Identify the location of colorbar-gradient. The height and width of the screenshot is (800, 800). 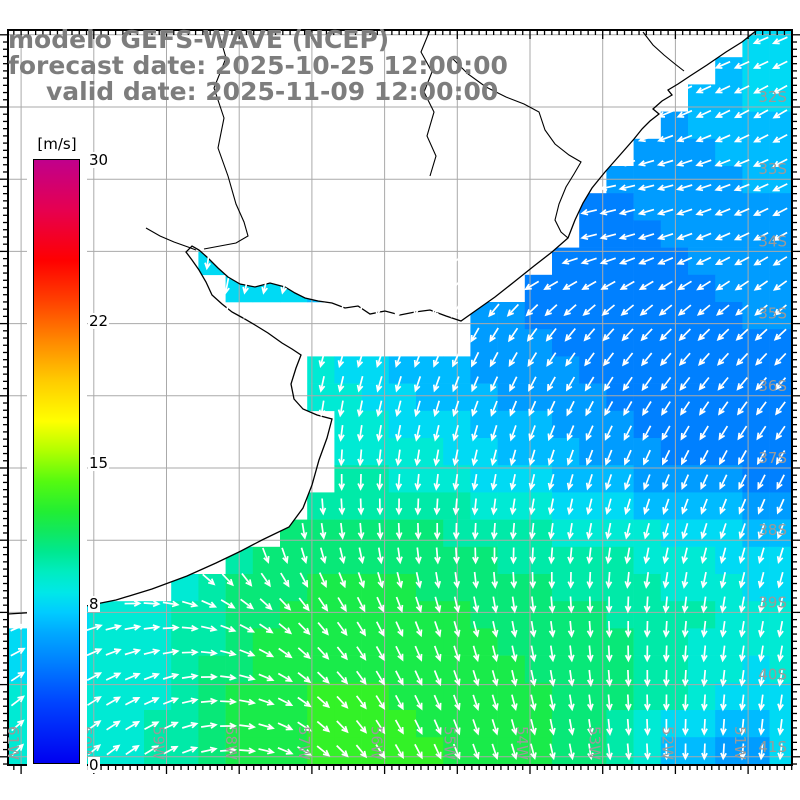
(56, 461).